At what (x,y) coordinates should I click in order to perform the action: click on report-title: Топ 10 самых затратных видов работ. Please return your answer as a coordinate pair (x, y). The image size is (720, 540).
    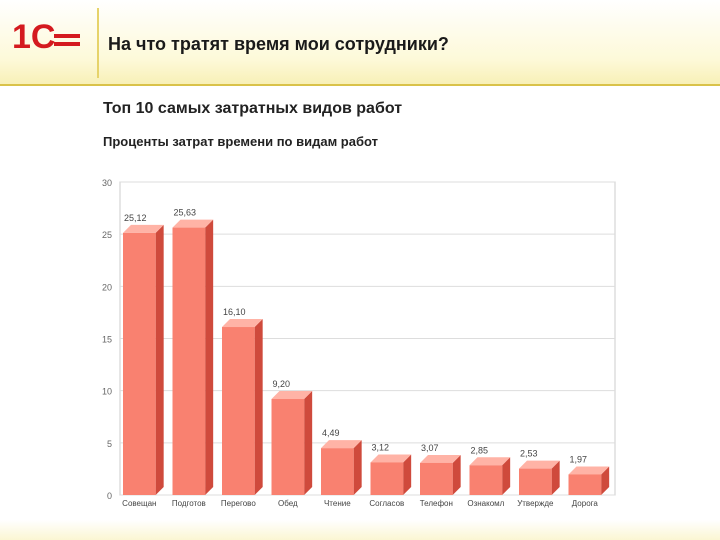
    Looking at the image, I should click on (253, 108).